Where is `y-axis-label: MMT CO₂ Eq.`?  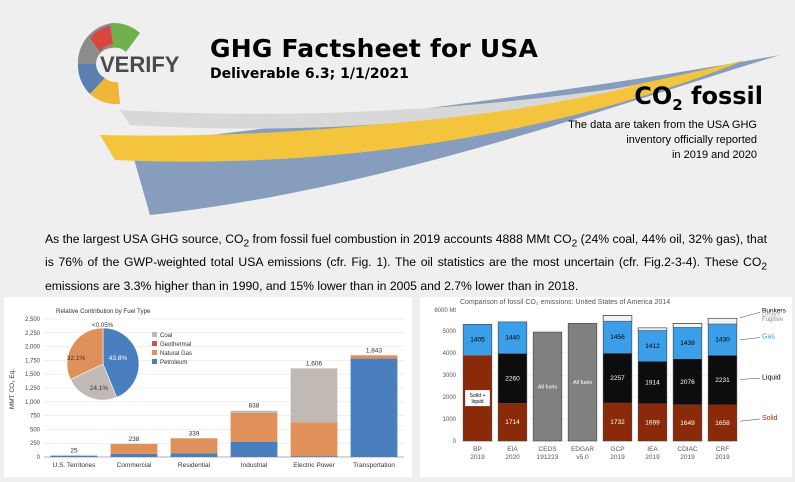 y-axis-label: MMT CO₂ Eq. is located at coordinates (12, 389).